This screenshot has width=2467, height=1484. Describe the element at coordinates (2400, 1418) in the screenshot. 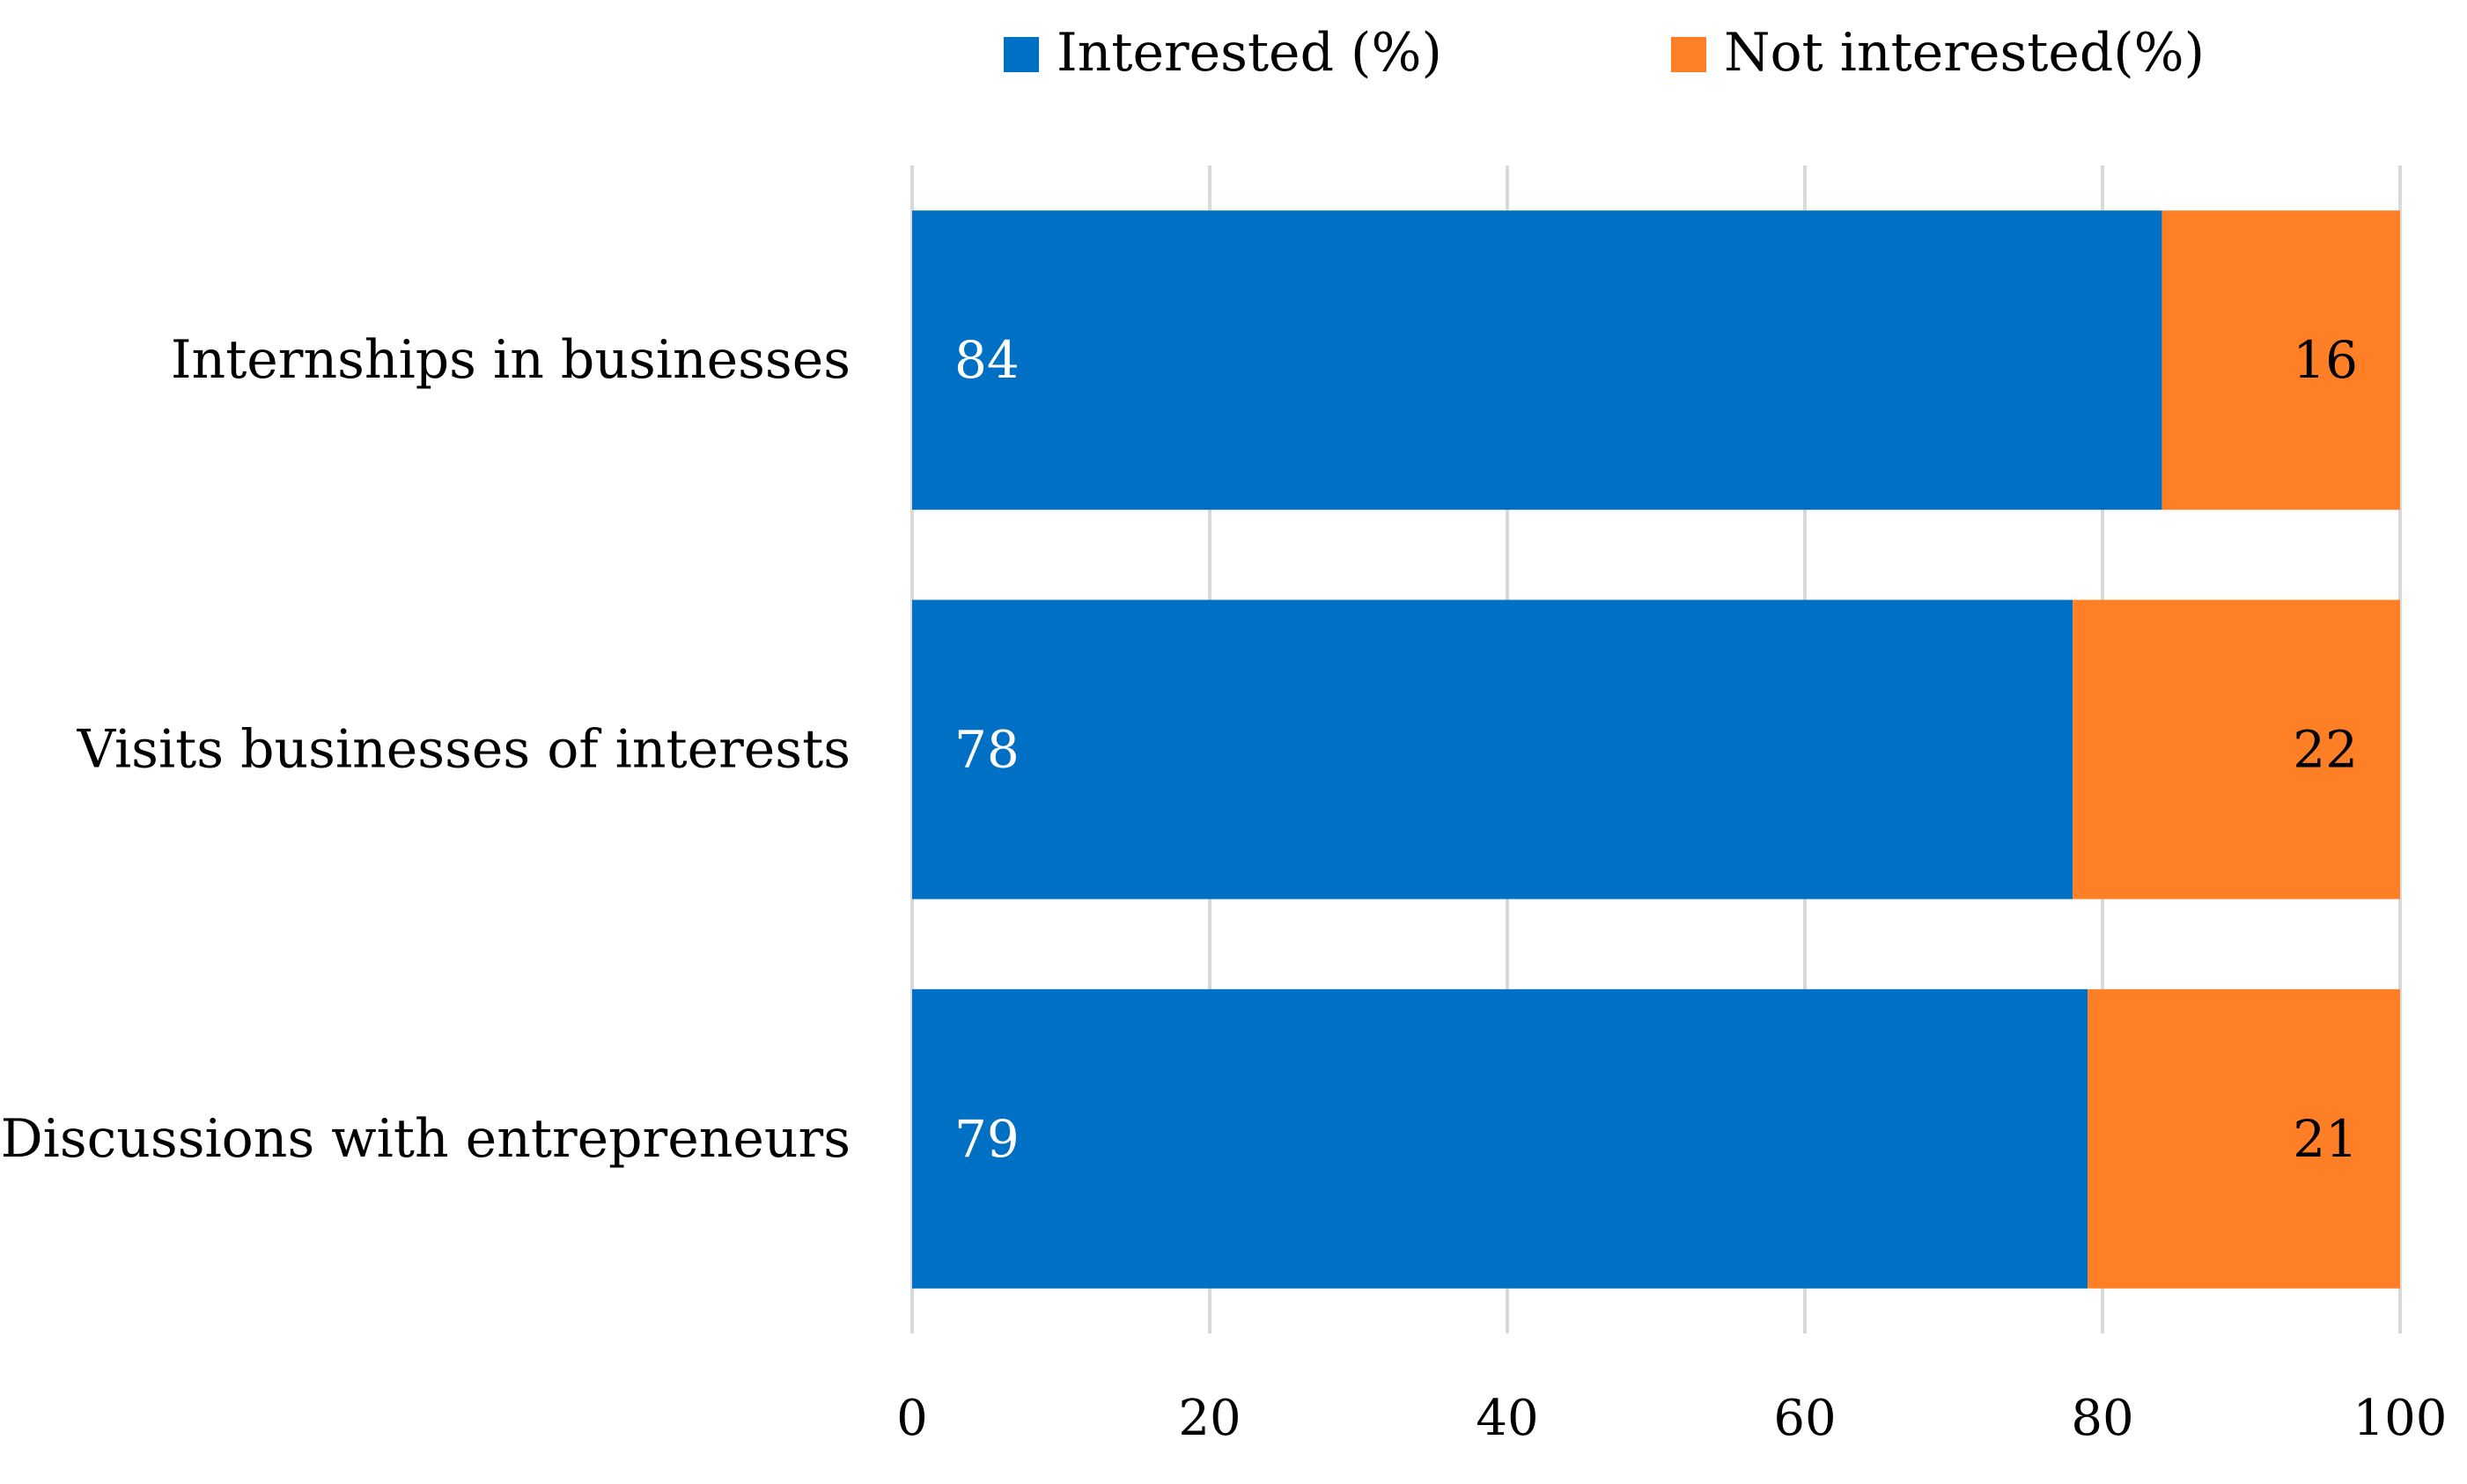

I see `x-tick-label: 100` at that location.